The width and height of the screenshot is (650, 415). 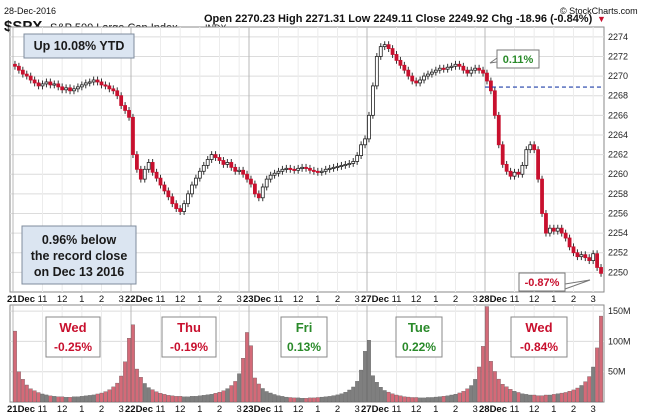 What do you see at coordinates (619, 341) in the screenshot?
I see `volume-axis: 50M 100M 150M` at bounding box center [619, 341].